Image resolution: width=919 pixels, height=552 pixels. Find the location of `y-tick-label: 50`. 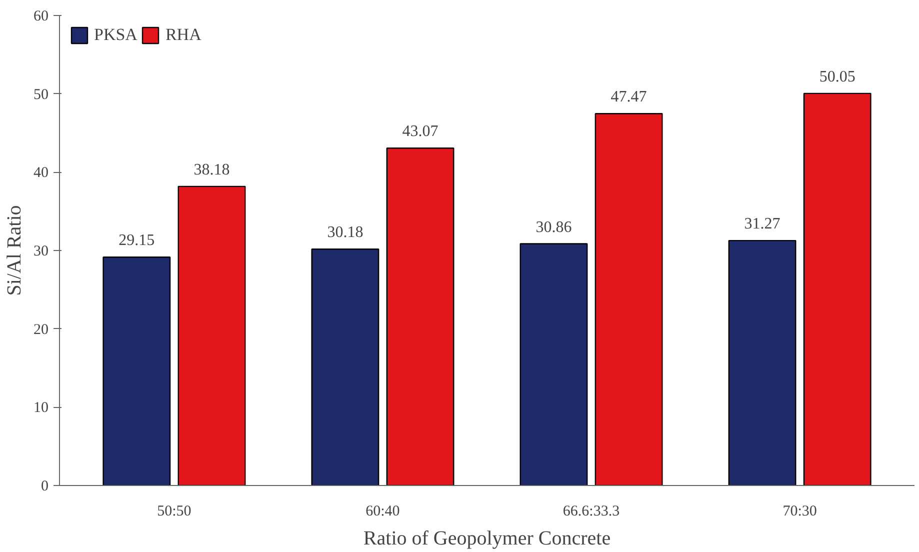

y-tick-label: 50 is located at coordinates (41, 94).